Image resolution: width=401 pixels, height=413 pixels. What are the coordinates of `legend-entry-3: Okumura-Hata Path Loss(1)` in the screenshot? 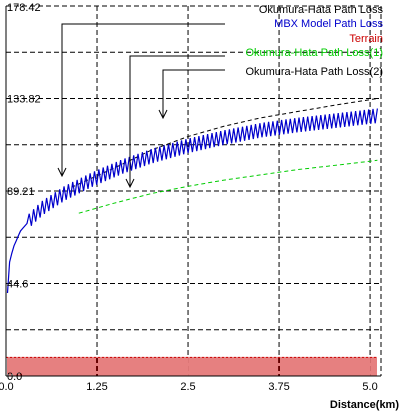 It's located at (314, 53).